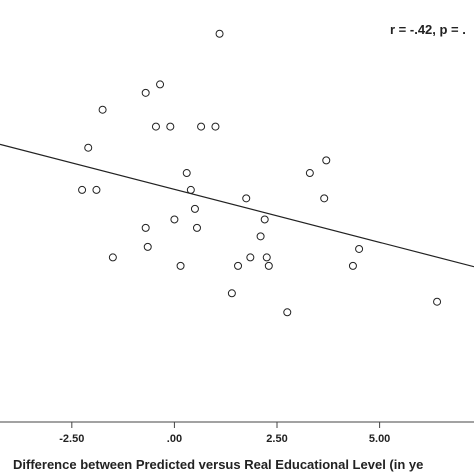  What do you see at coordinates (428, 29) in the screenshot?
I see `correlation-annotation: r = -.42, p = .` at bounding box center [428, 29].